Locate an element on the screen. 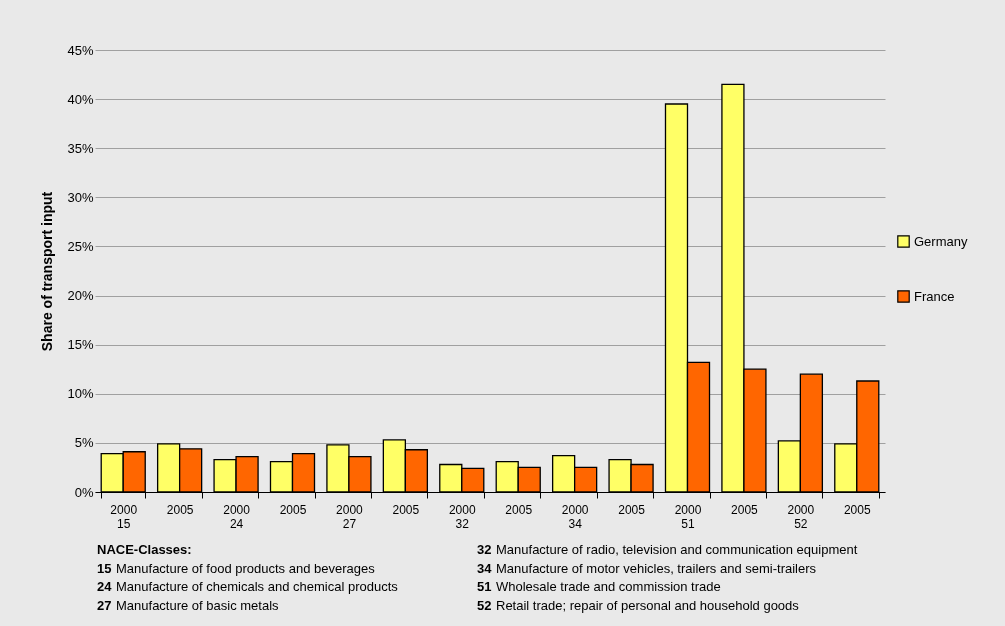 The width and height of the screenshot is (1005, 626). y-tick-label: 25% is located at coordinates (80, 246).